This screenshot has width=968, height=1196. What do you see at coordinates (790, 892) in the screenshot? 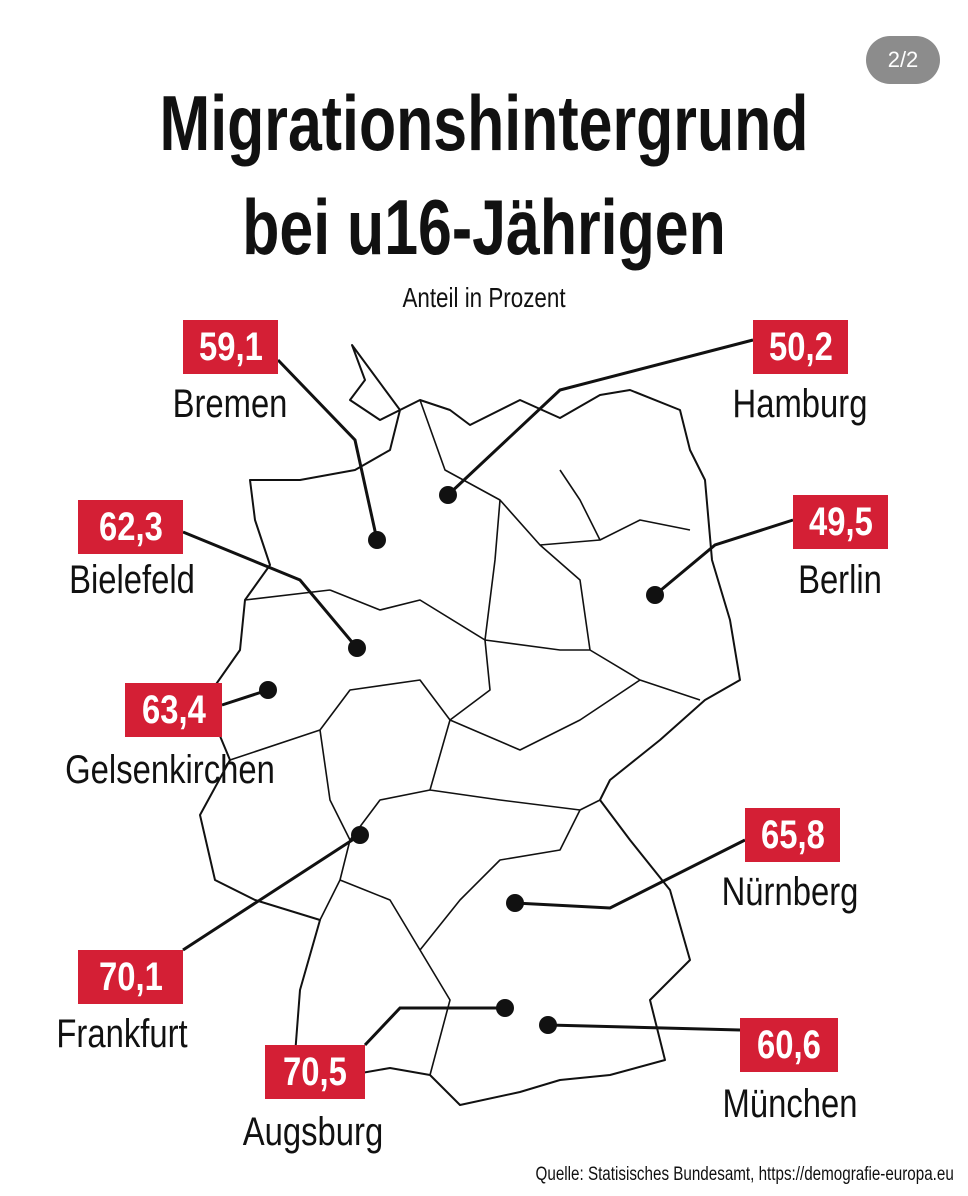
I see `city-name: Nürnberg` at bounding box center [790, 892].